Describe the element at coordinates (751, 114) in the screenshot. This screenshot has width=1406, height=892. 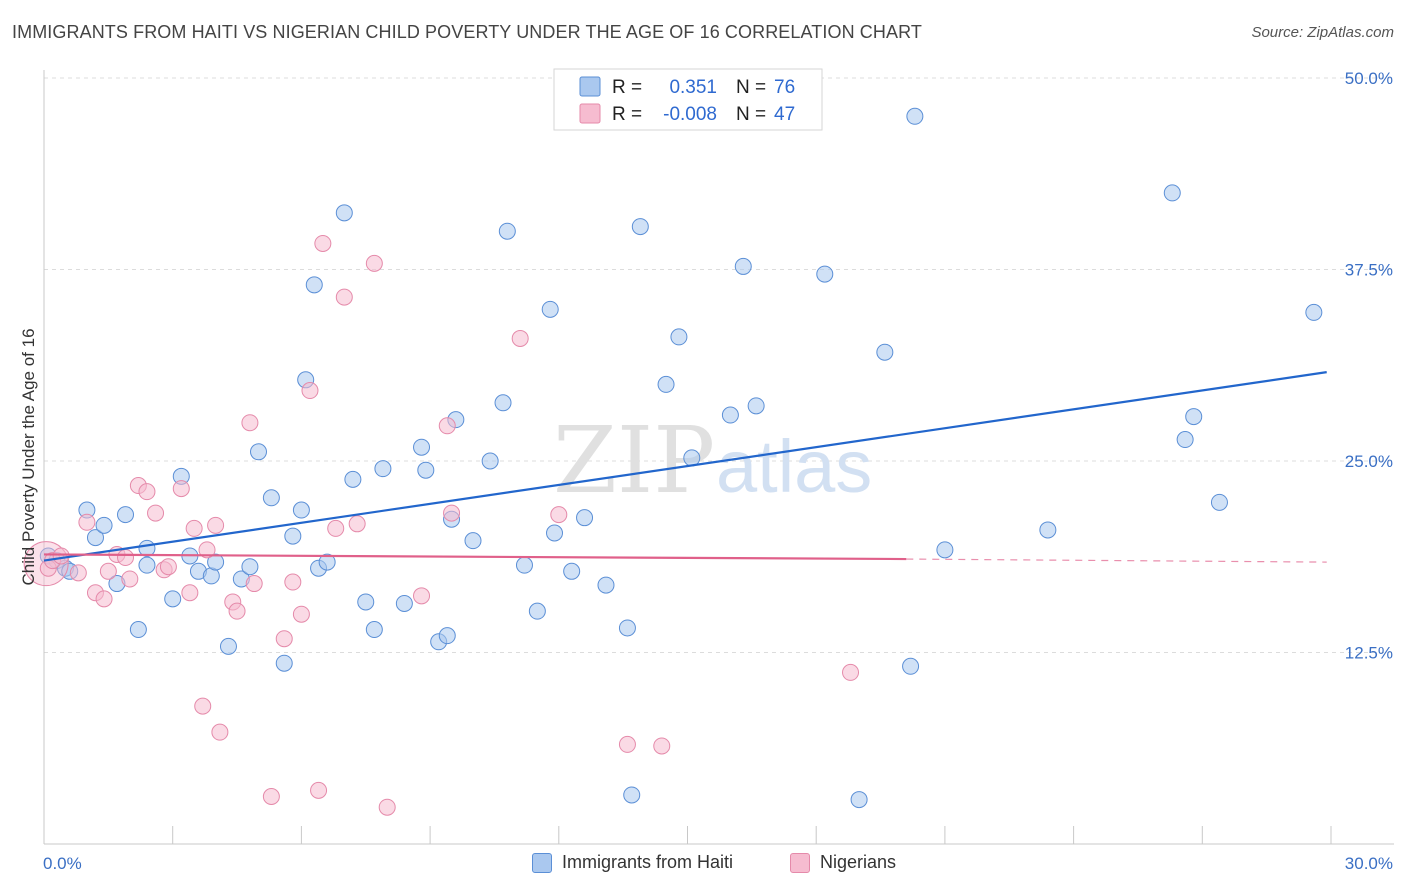
I see `legend-n-label-nigeria: N =` at that location.